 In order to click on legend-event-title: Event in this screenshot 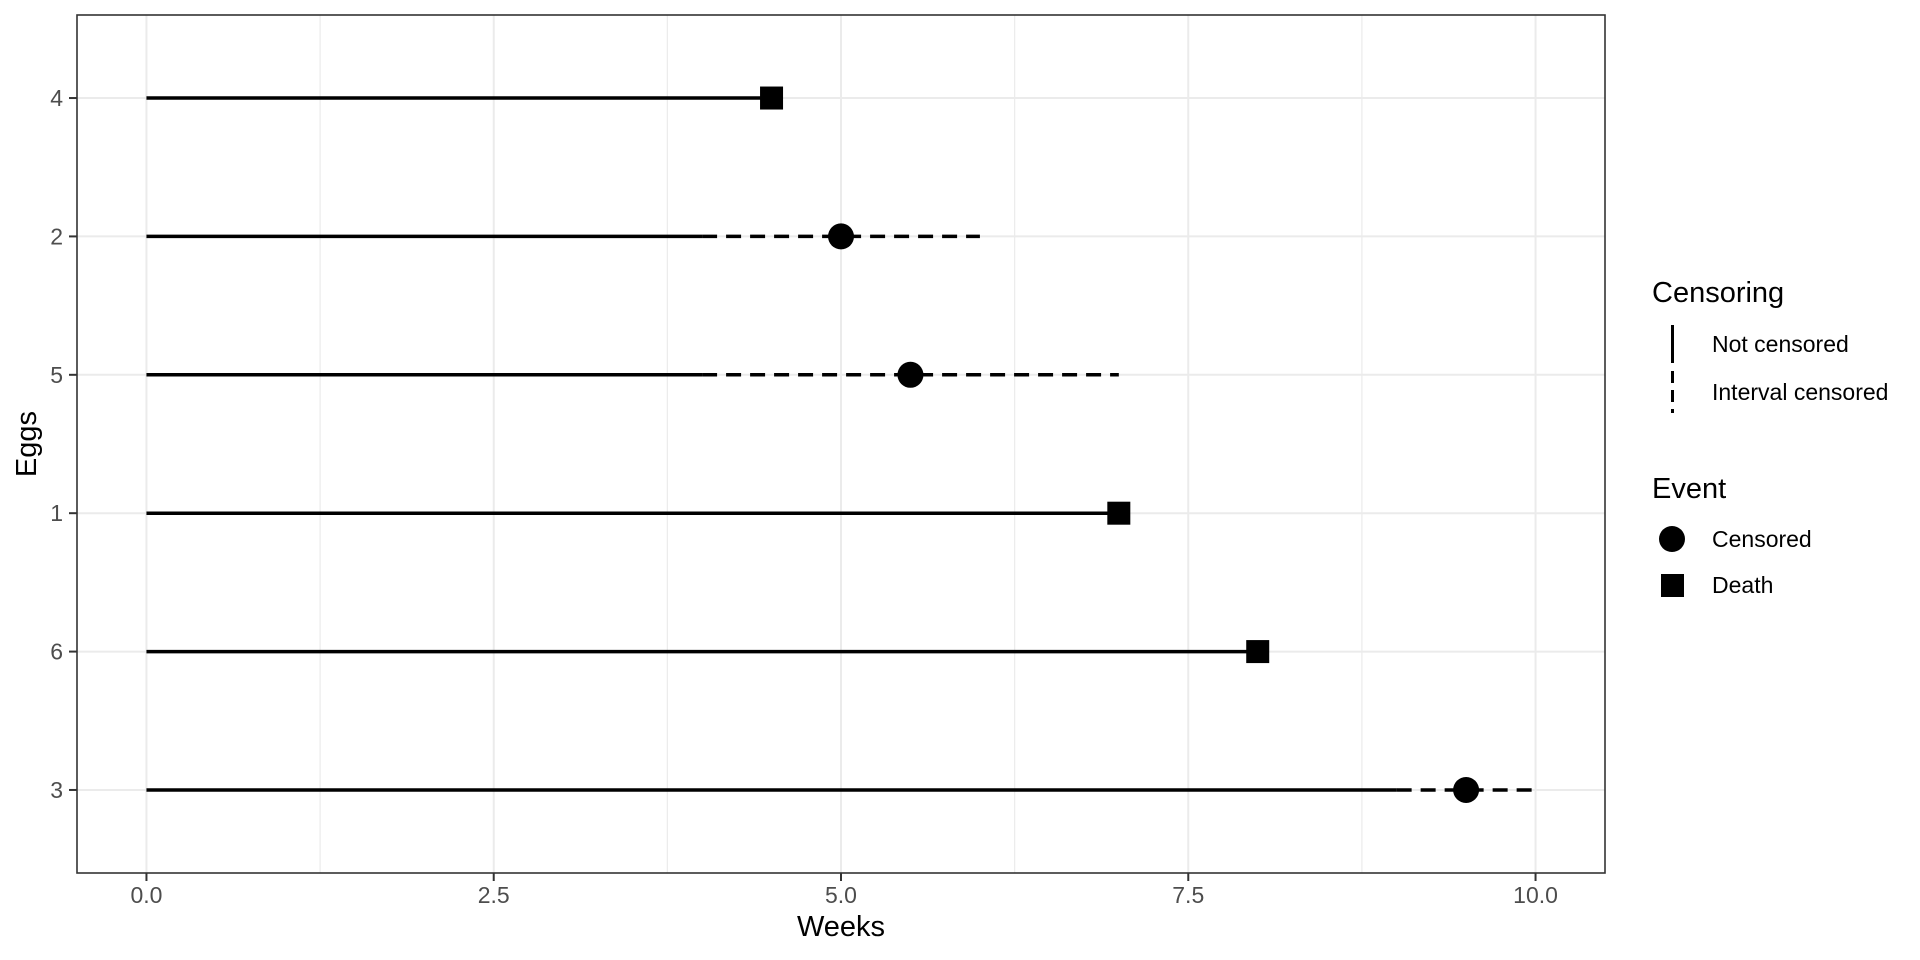, I will do `click(1689, 489)`.